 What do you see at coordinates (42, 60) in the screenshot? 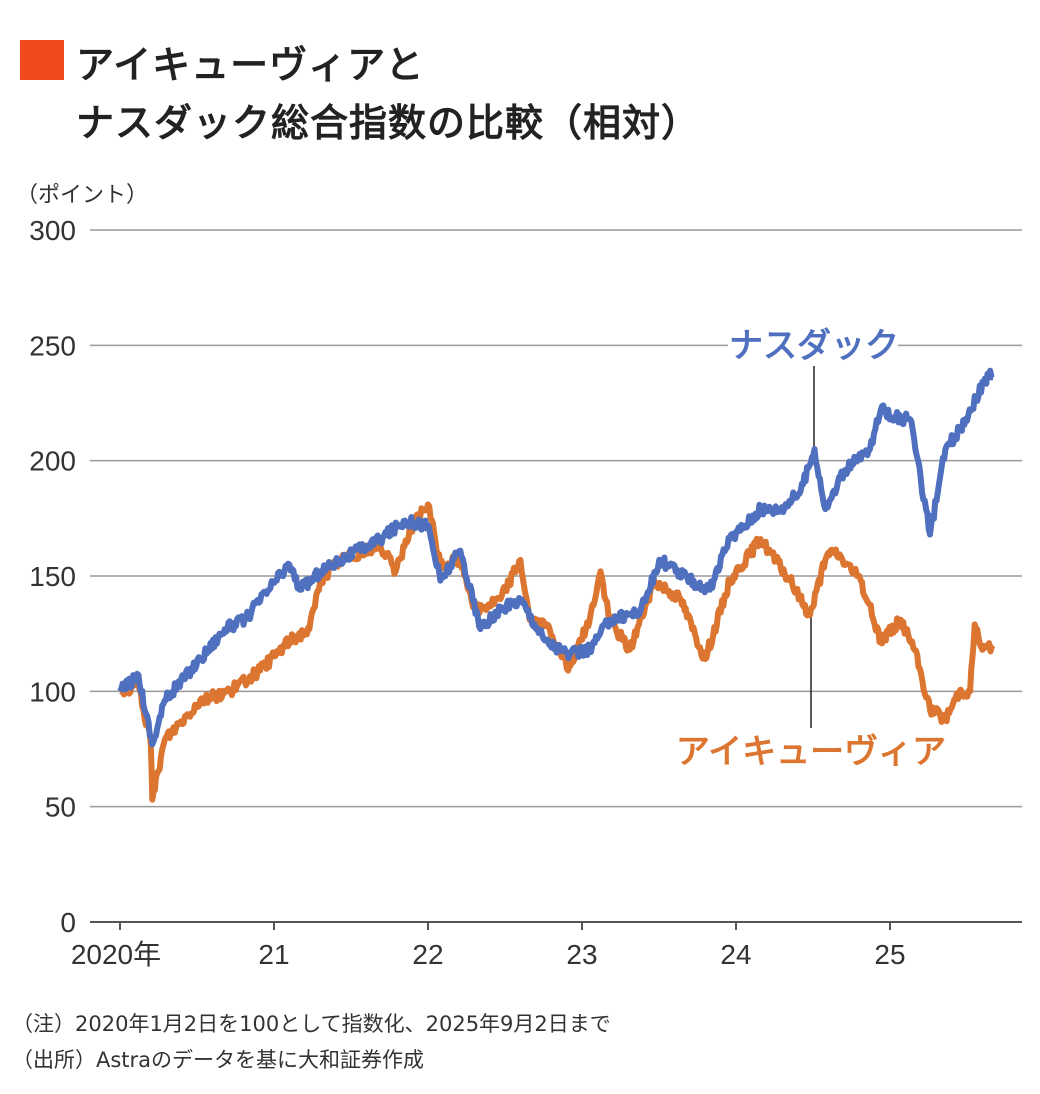
I see `title-marker` at bounding box center [42, 60].